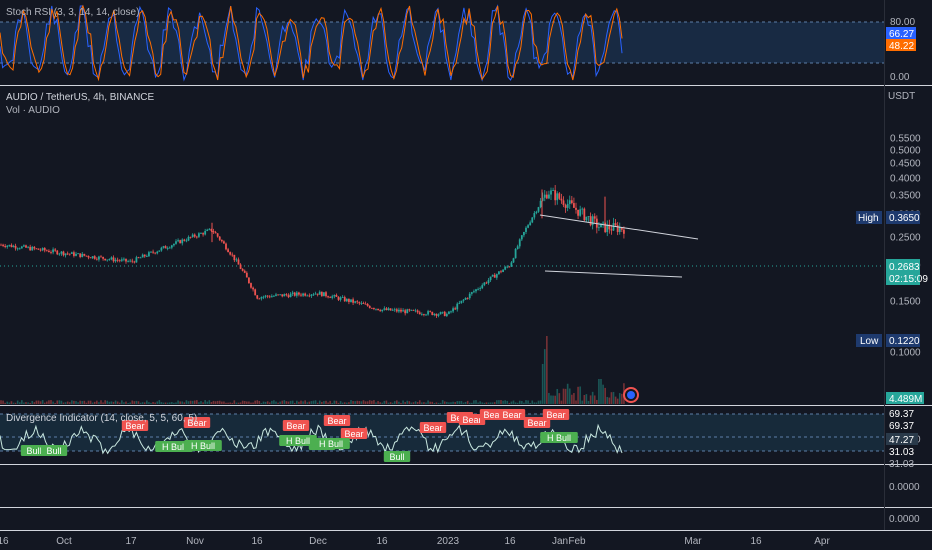 The image size is (932, 550). I want to click on time-axis: 16 Oct 17 Nov 16 Dec 16 2023 16 Jan Feb Mar 16 Apr, so click(415, 541).